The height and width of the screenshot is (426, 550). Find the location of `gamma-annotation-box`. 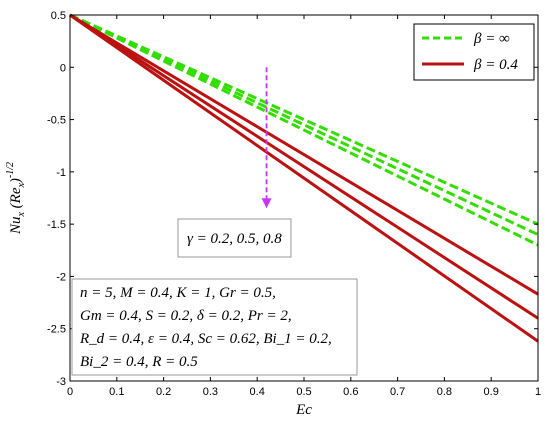

gamma-annotation-box is located at coordinates (234, 238).